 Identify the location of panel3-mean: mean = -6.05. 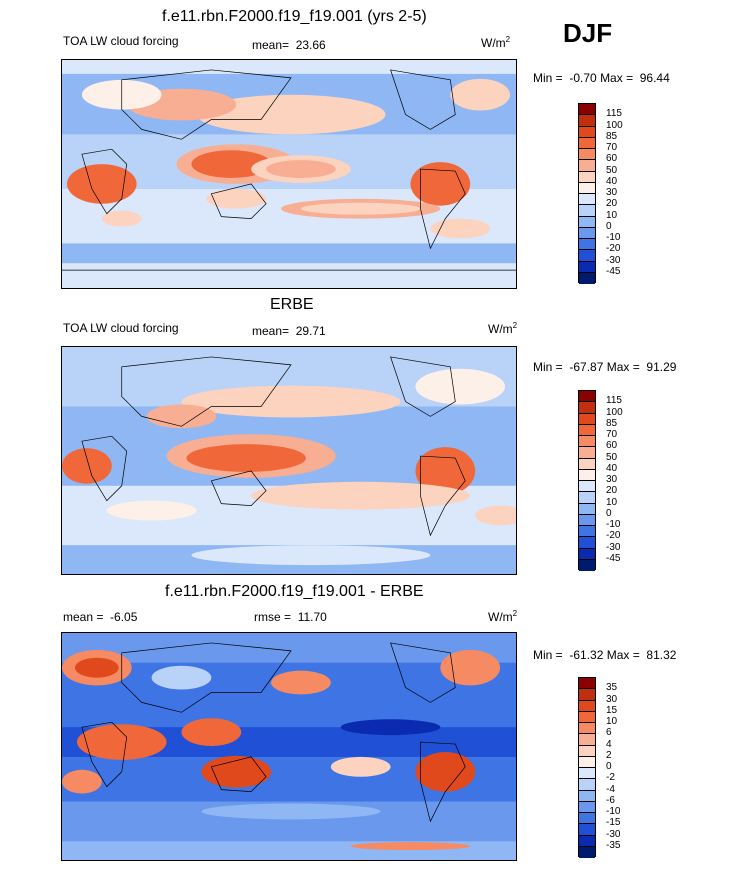
(100, 617).